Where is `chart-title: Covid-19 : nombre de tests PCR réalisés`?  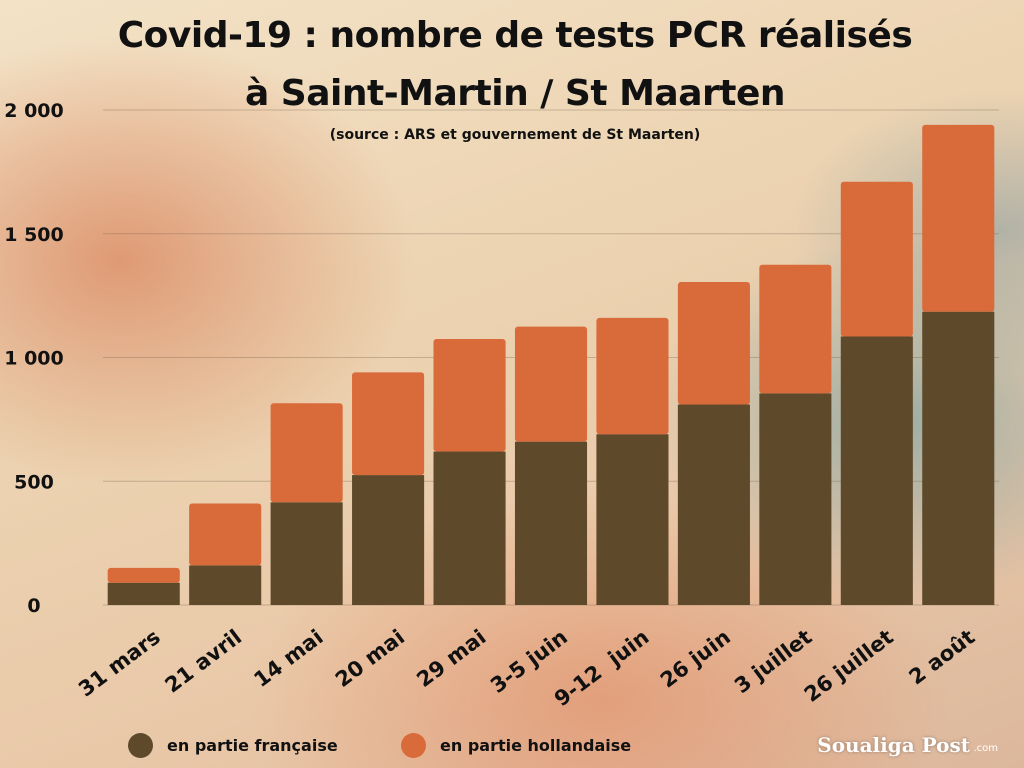
chart-title: Covid-19 : nombre de tests PCR réalisés is located at coordinates (515, 35).